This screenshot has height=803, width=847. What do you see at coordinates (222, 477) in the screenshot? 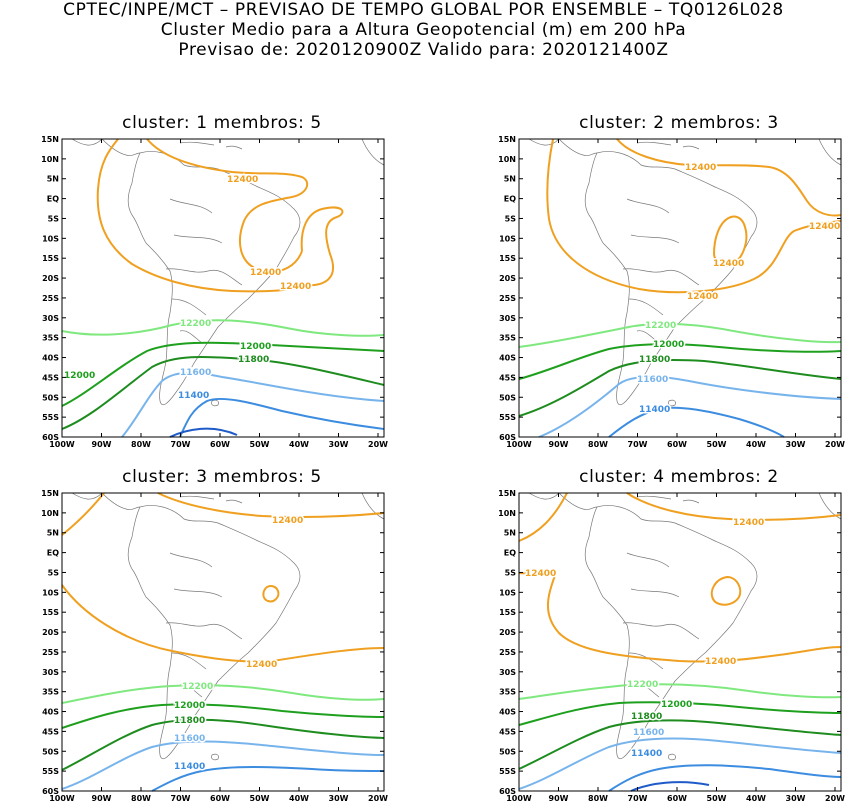
I see `panel-3-title: cluster: 3 membros: 5` at bounding box center [222, 477].